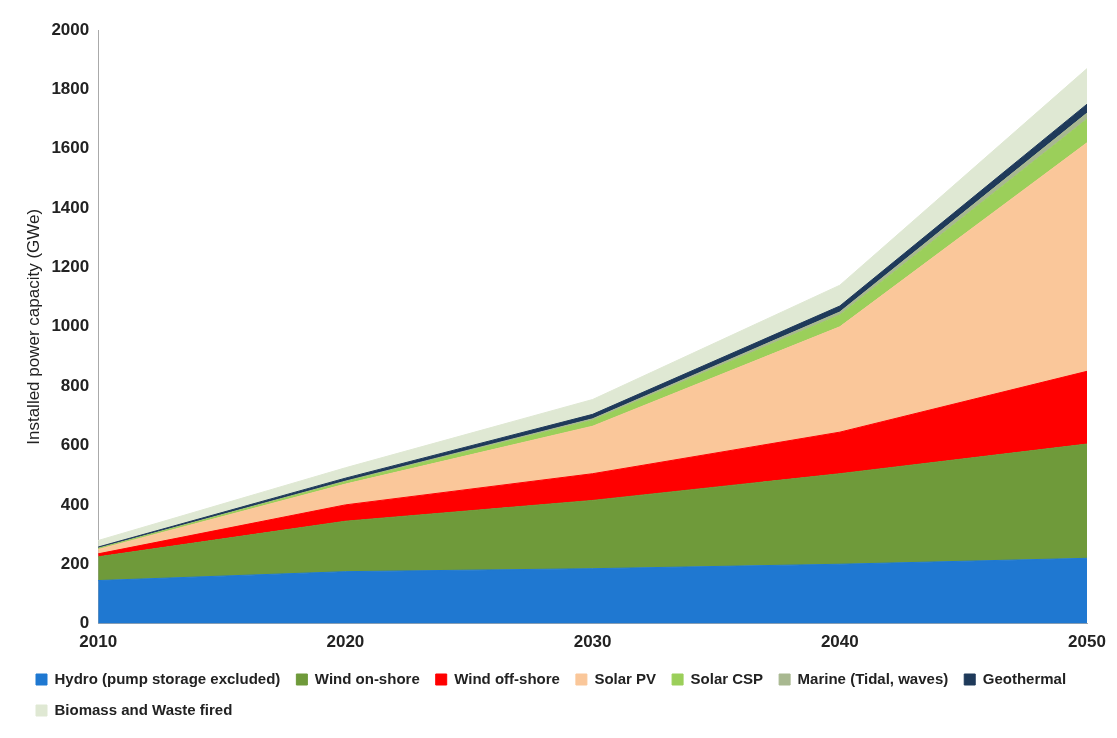 The image size is (1117, 738). What do you see at coordinates (143, 709) in the screenshot?
I see `legend-label: Biomass and Waste fired` at bounding box center [143, 709].